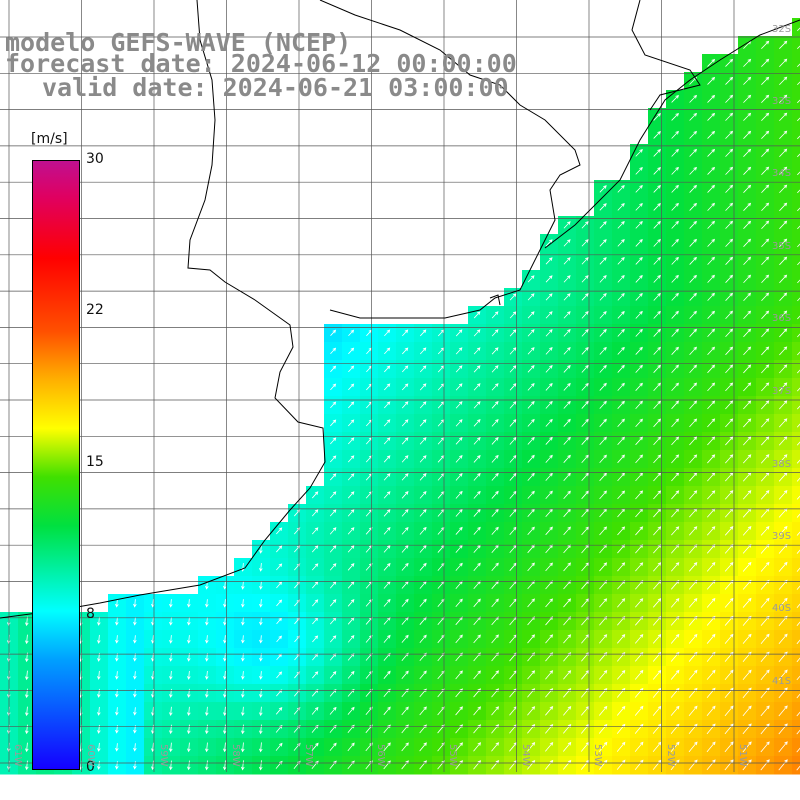 The image size is (800, 800). Describe the element at coordinates (380, 755) in the screenshot. I see `lon-label: 56W` at that location.